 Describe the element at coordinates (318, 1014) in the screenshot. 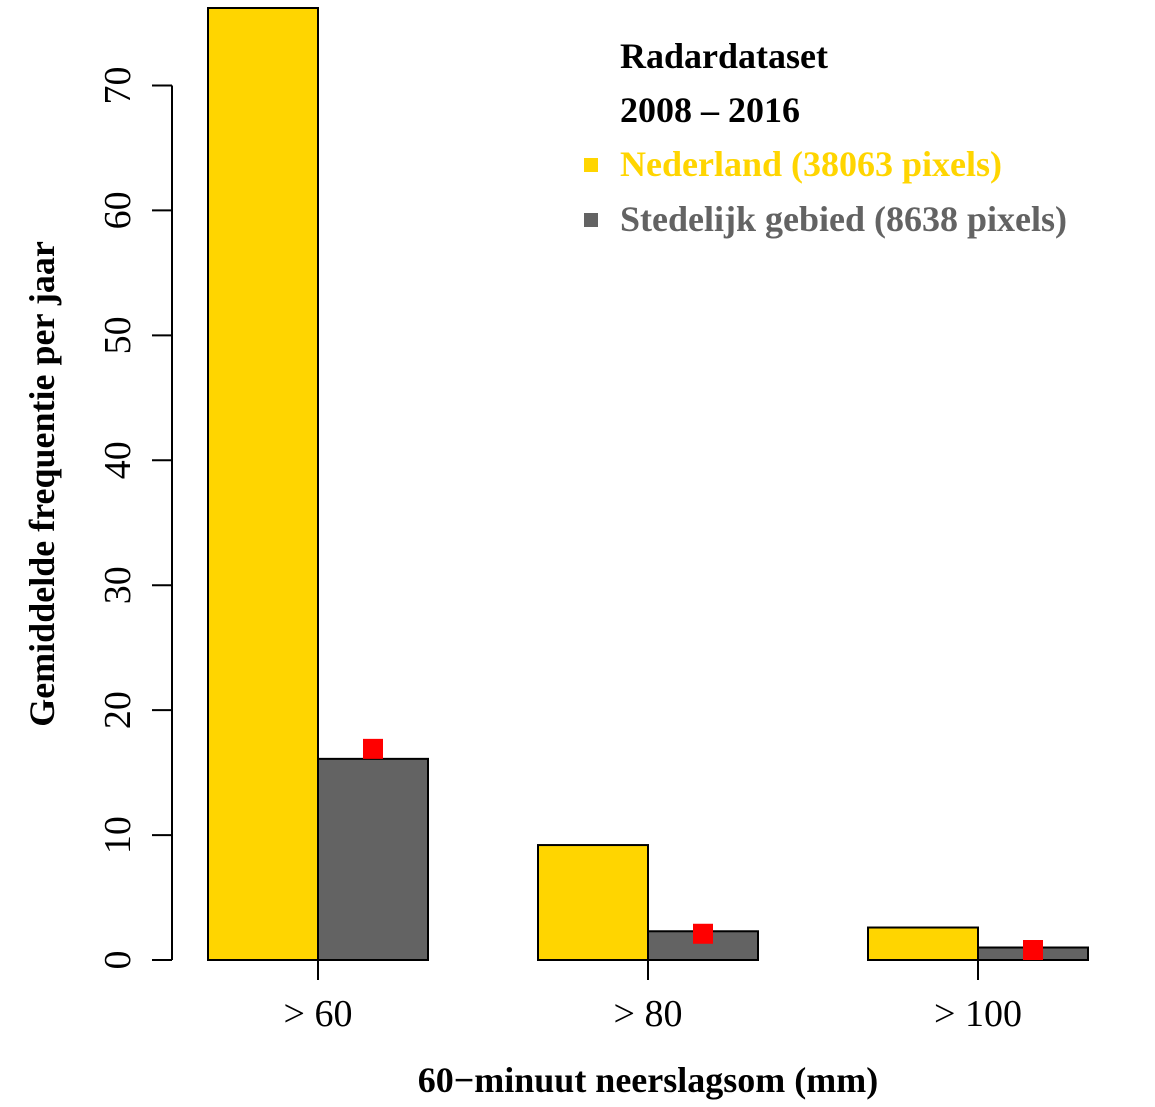

I see `x-tick-label-60: > 60` at that location.